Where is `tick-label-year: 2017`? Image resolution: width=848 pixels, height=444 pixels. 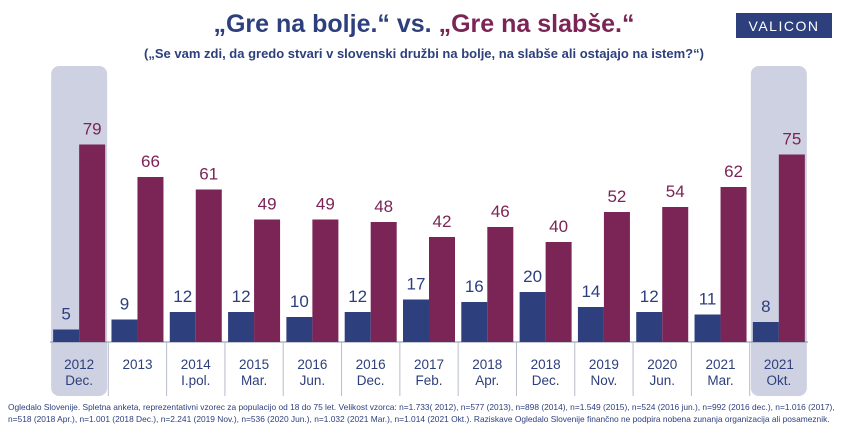
tick-label-year: 2017 is located at coordinates (429, 364).